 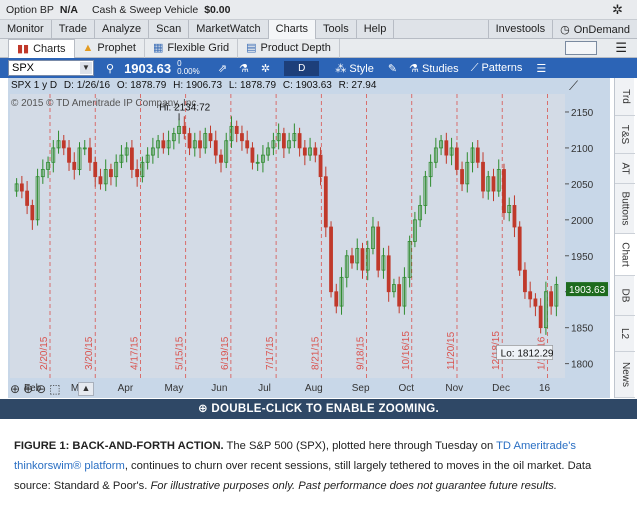 What do you see at coordinates (222, 68) in the screenshot?
I see `share-icon: ⇗` at bounding box center [222, 68].